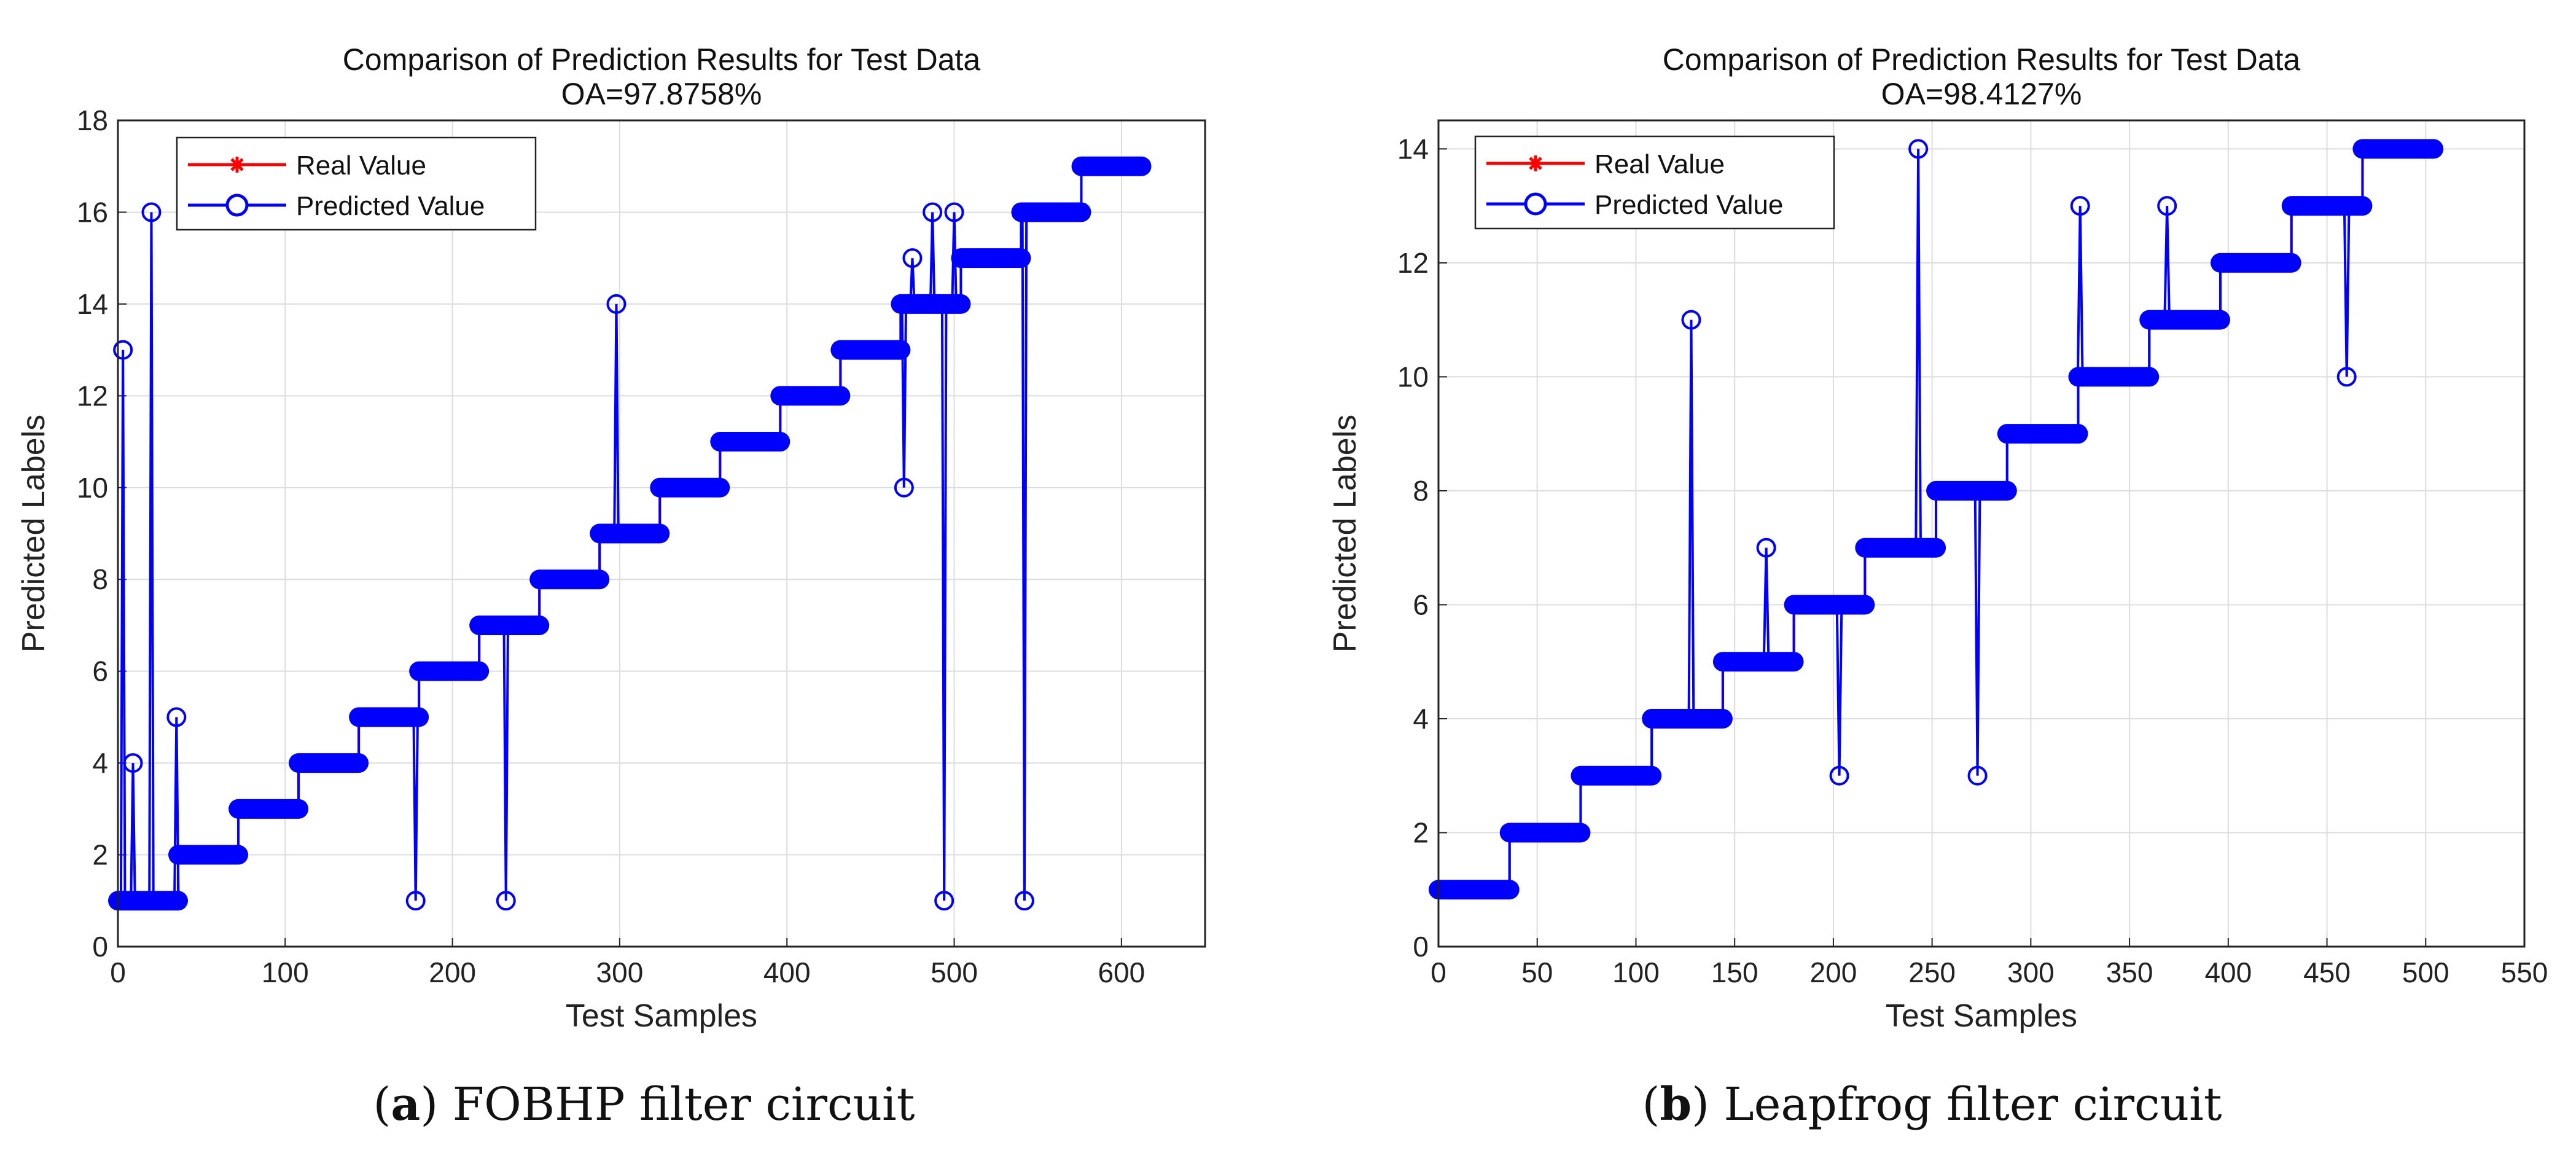  What do you see at coordinates (1537, 972) in the screenshot?
I see `x-tick-label: 50` at bounding box center [1537, 972].